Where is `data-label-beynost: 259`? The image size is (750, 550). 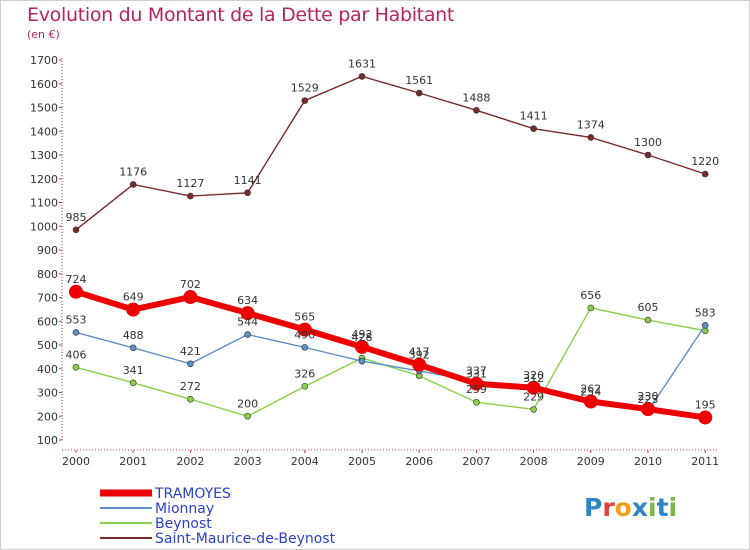
data-label-beynost: 259 is located at coordinates (476, 389).